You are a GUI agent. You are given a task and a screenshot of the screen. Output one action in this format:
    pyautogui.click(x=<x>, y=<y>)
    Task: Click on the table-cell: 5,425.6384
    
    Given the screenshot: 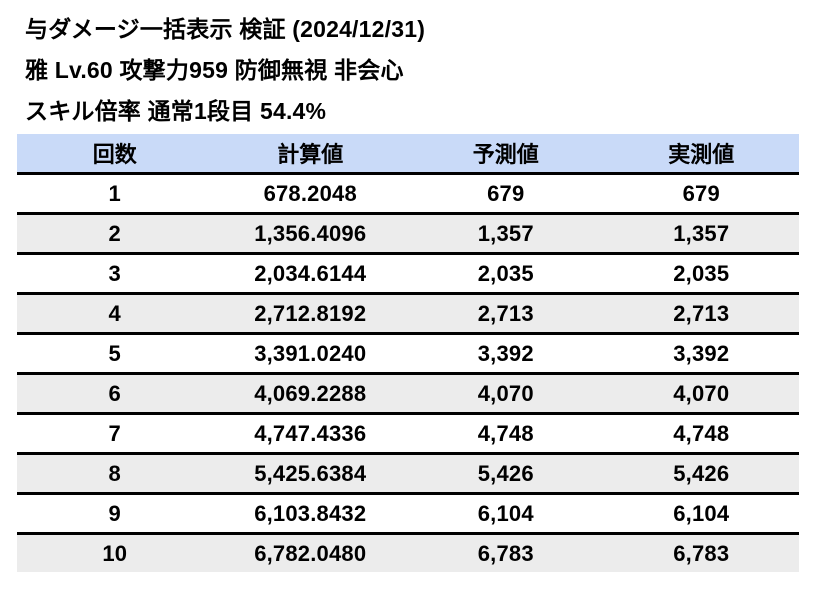 What is the action you would take?
    pyautogui.click(x=310, y=474)
    